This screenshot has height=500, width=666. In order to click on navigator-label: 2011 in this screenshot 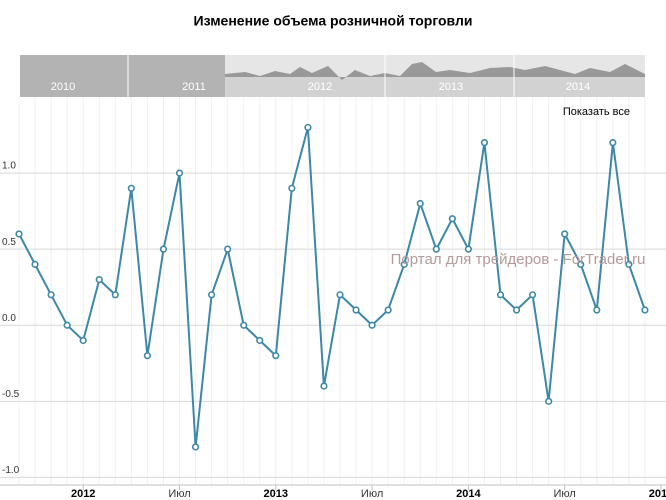, I will do `click(194, 87)`.